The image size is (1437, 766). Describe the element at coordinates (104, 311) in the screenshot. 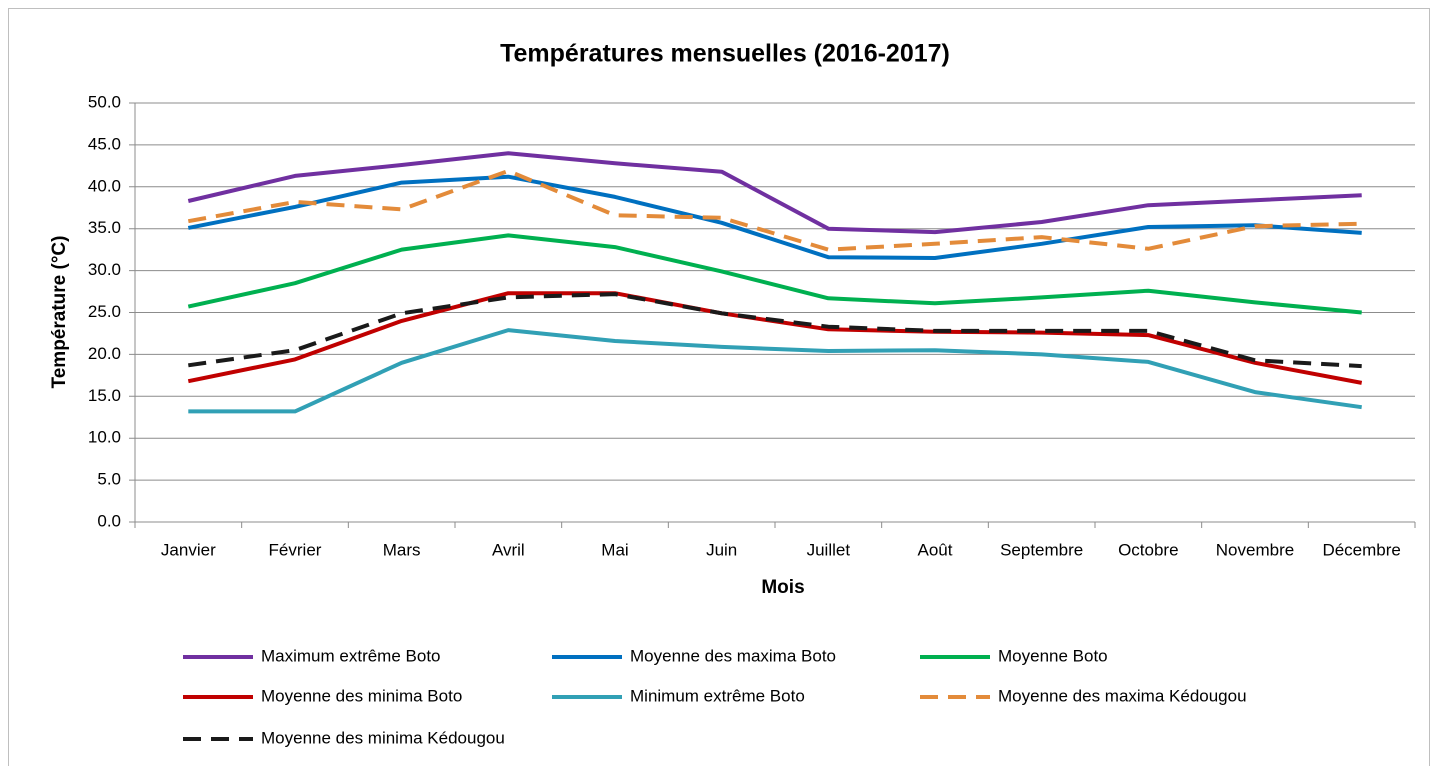

I see `y-tick-label: 25.0` at that location.